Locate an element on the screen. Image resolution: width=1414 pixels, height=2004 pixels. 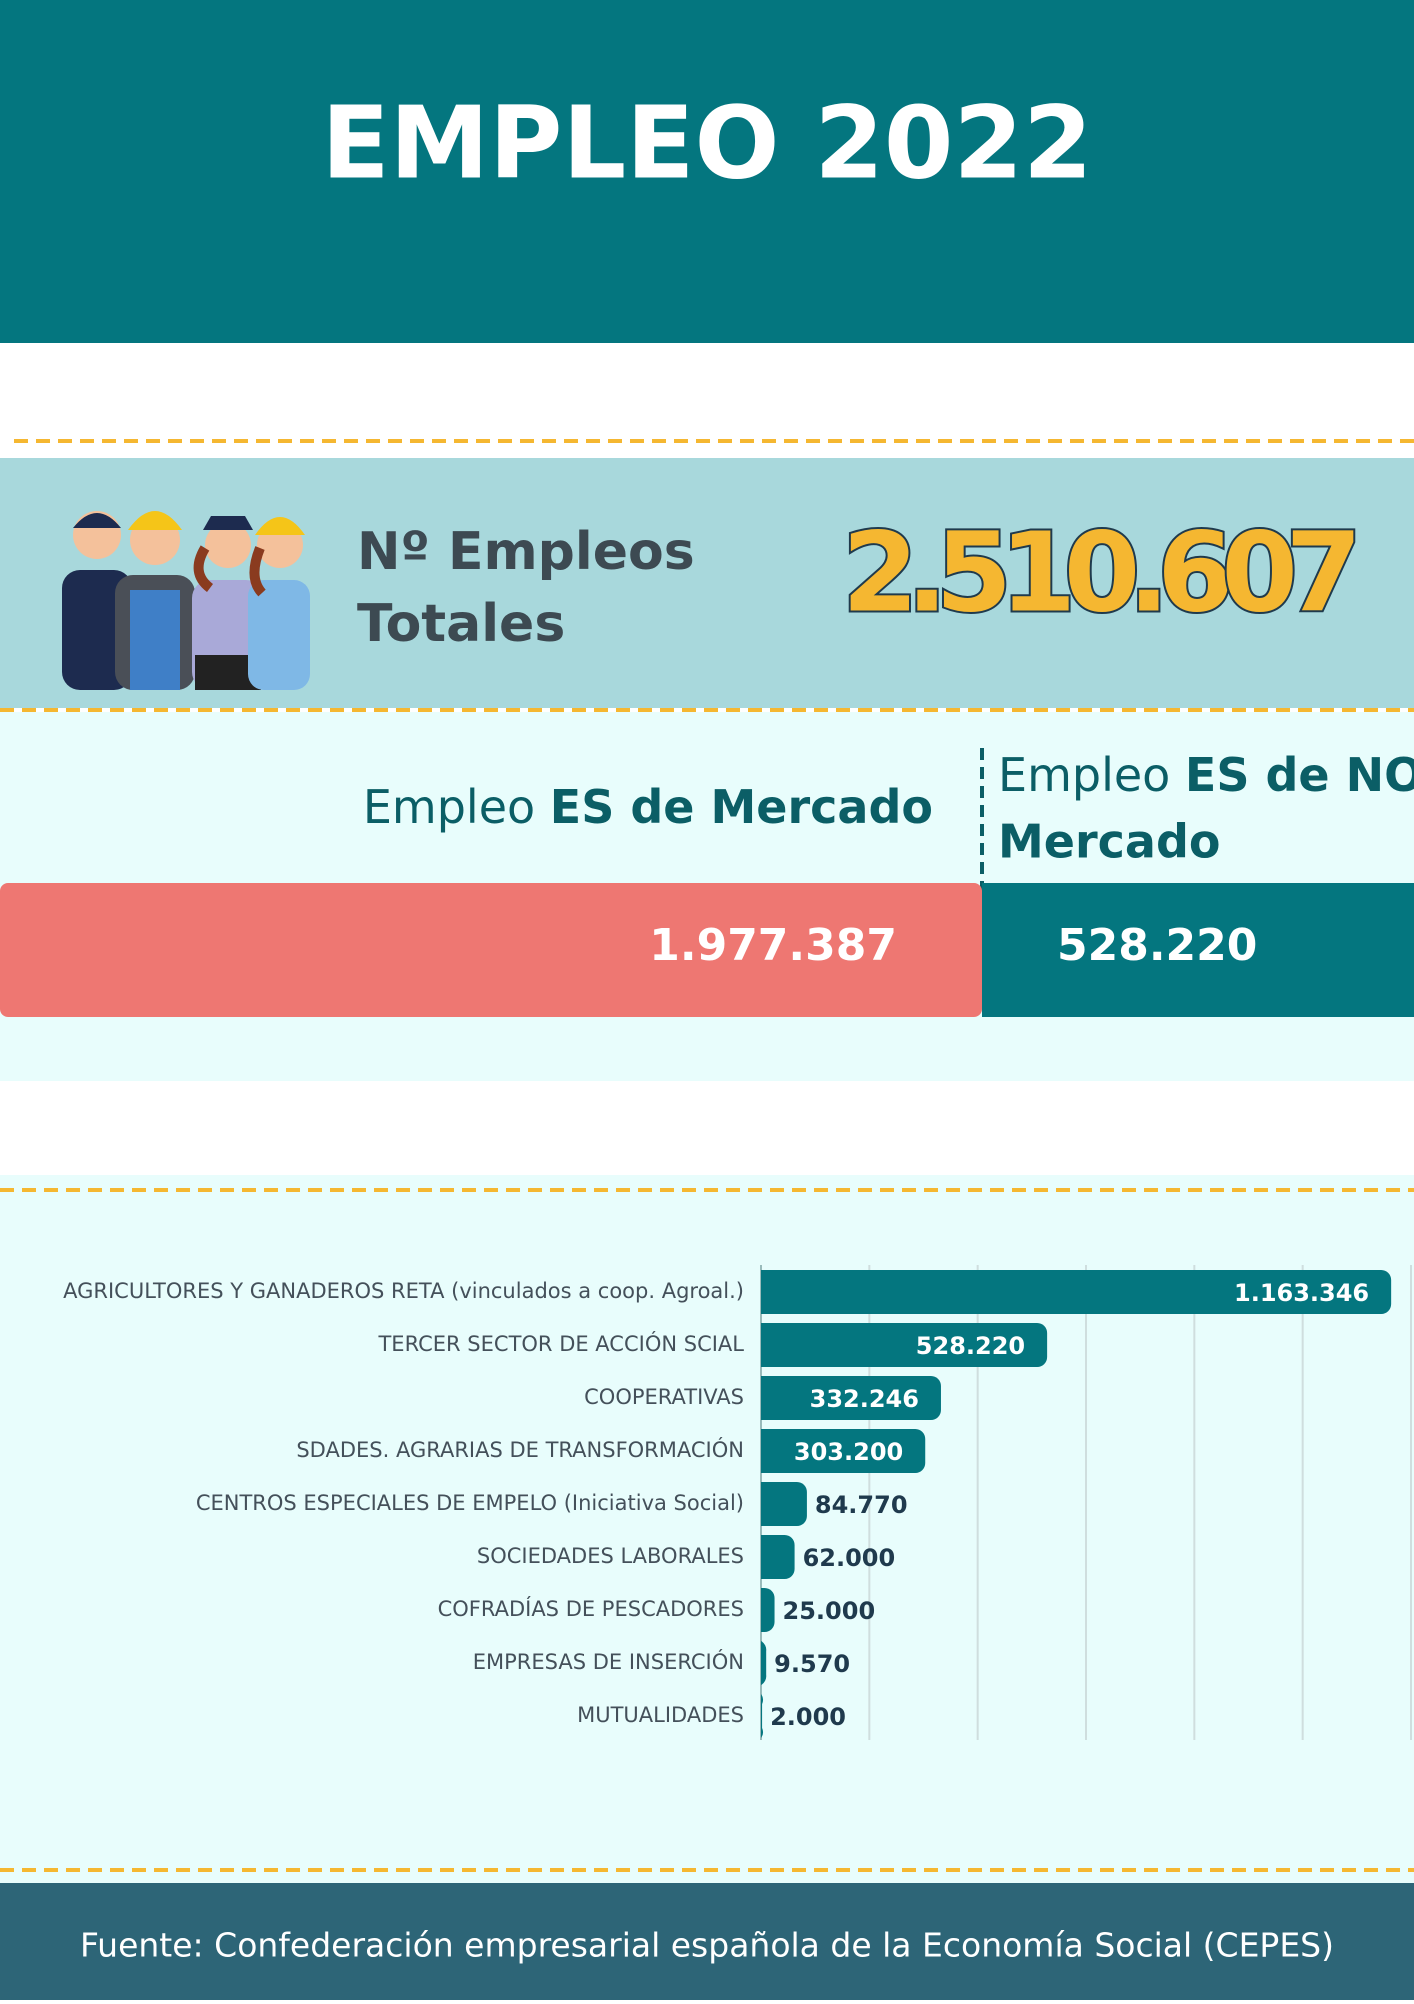
label-bold: ES de NO is located at coordinates (1299, 775).